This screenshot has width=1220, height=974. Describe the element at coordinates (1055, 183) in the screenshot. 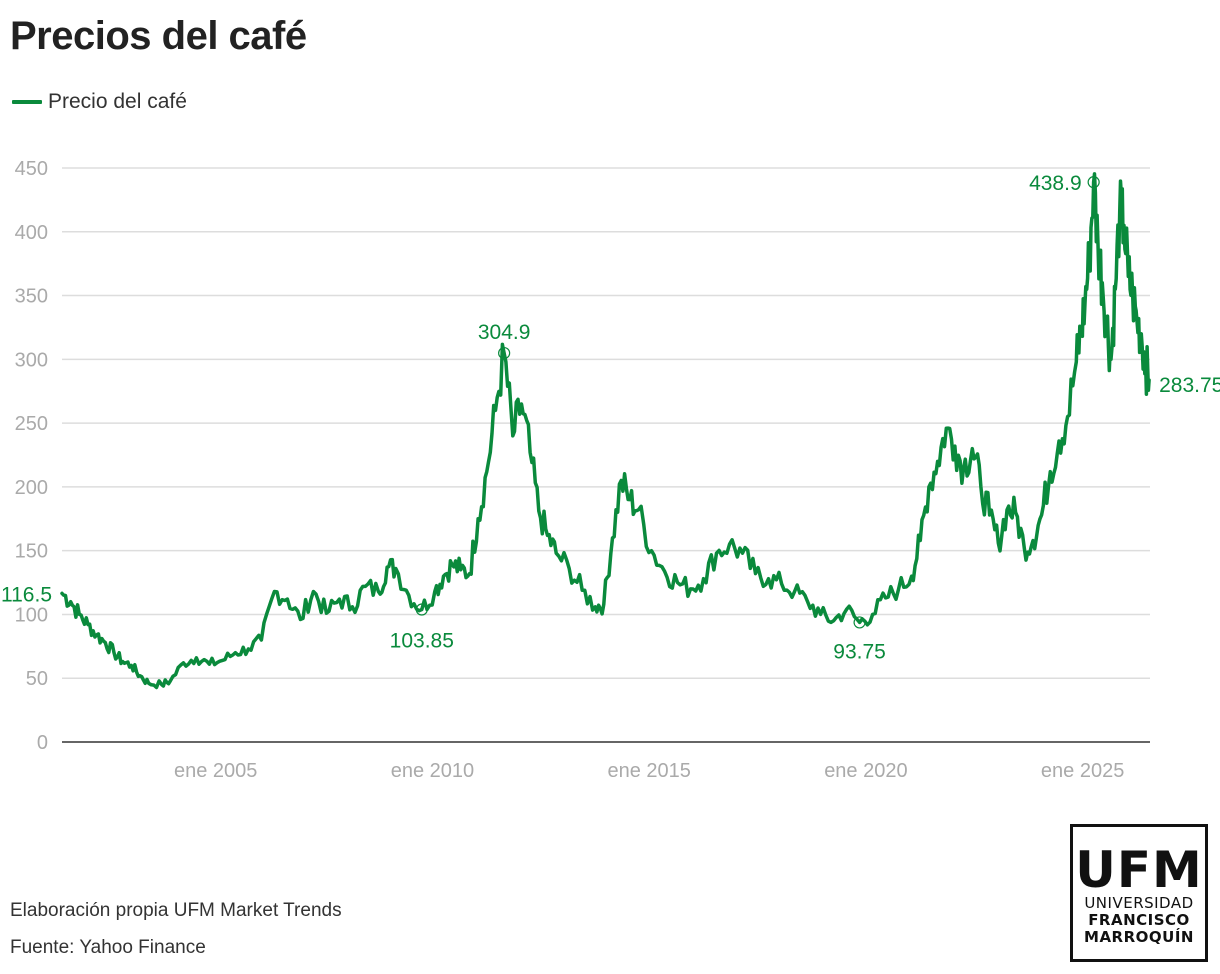

I see `annotation-label: 438.9` at that location.